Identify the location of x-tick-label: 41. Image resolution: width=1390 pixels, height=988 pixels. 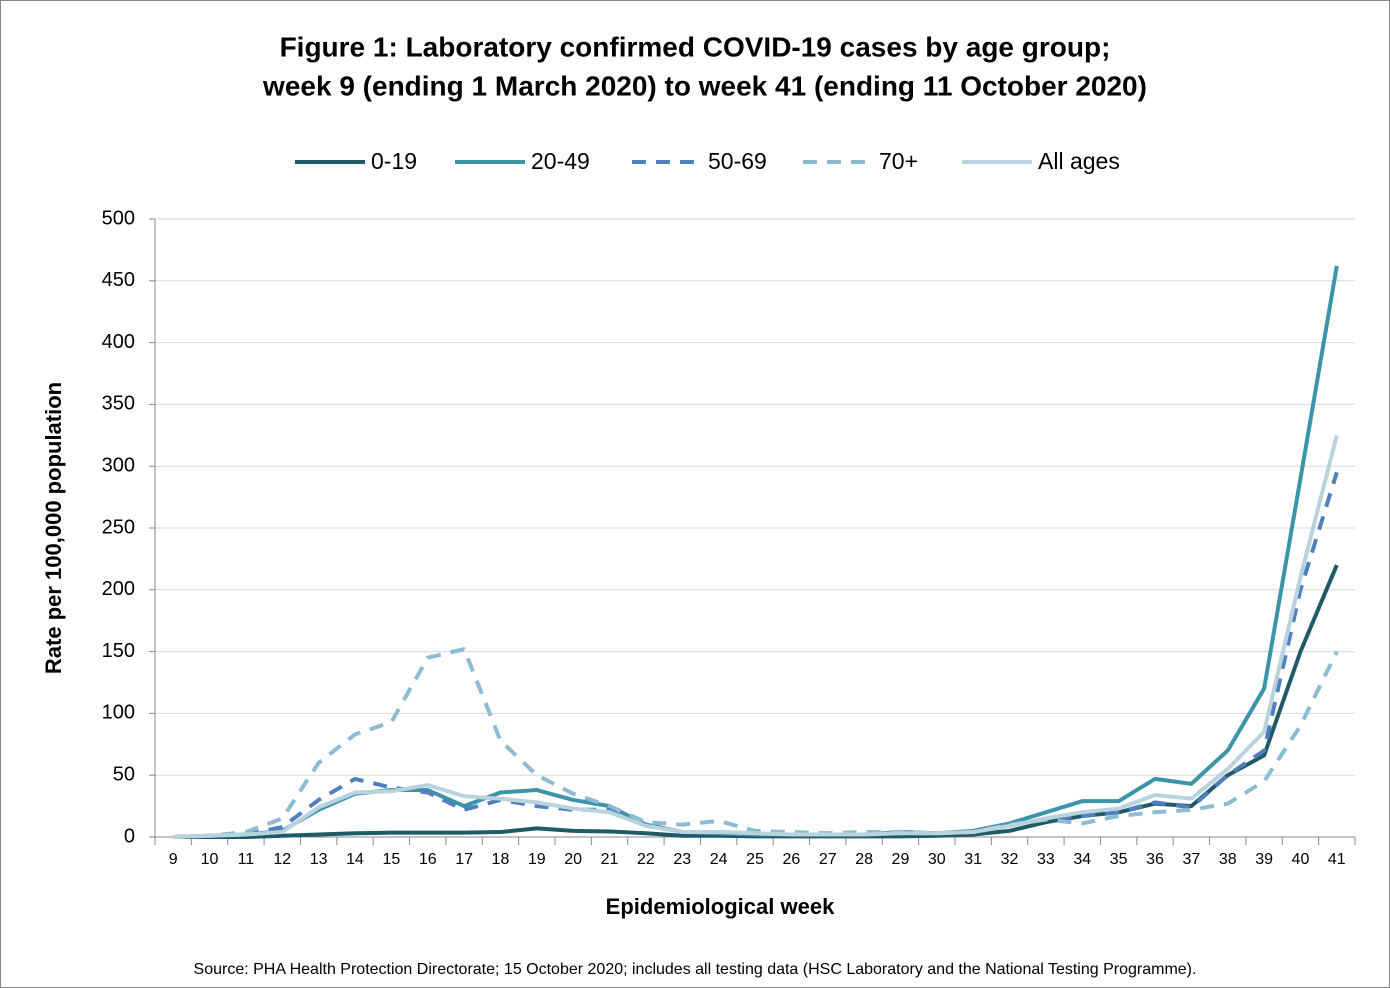
(1337, 859).